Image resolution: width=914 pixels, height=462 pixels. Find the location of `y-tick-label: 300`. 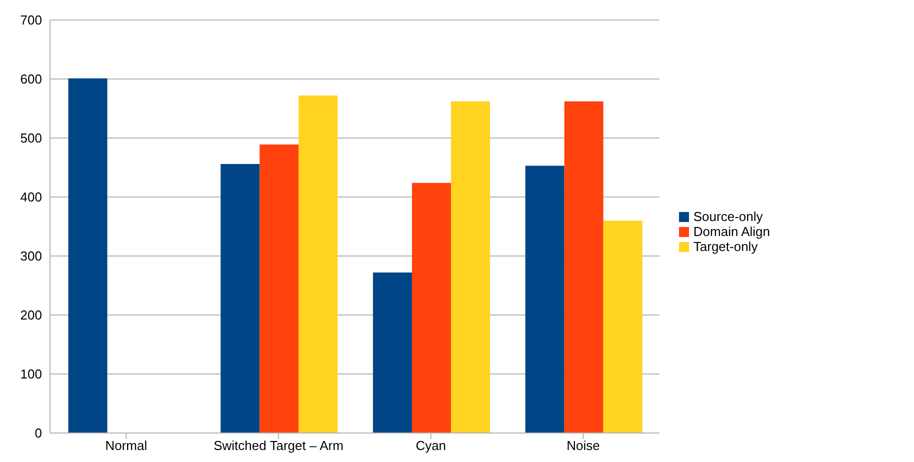

y-tick-label: 300 is located at coordinates (31, 256).